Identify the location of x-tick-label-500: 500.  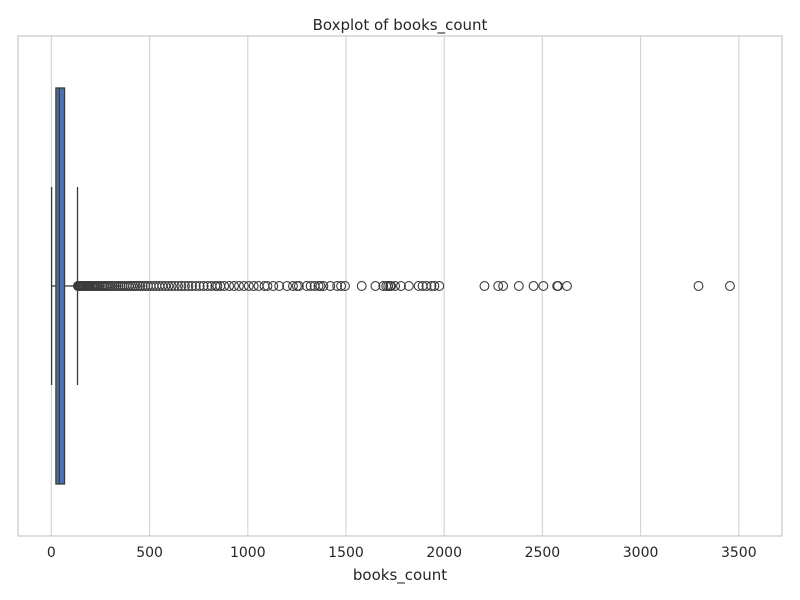
(149, 553).